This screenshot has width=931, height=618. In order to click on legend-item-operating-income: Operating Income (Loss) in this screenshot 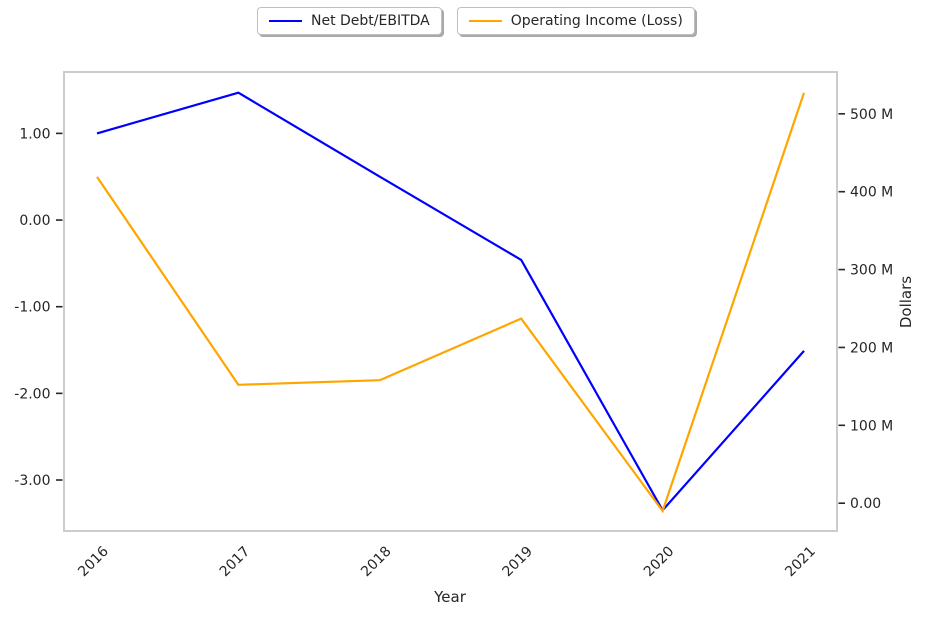, I will do `click(575, 21)`.